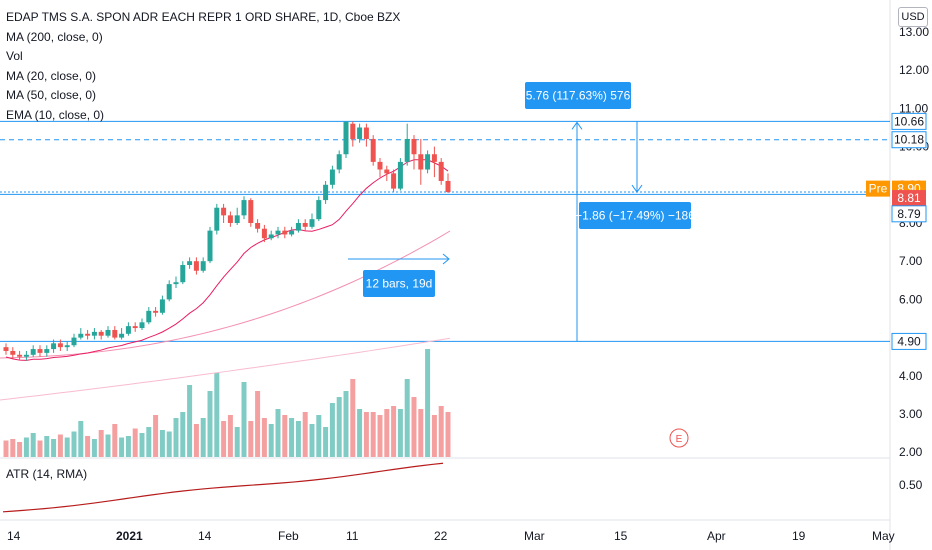  I want to click on currency-button: USD, so click(913, 17).